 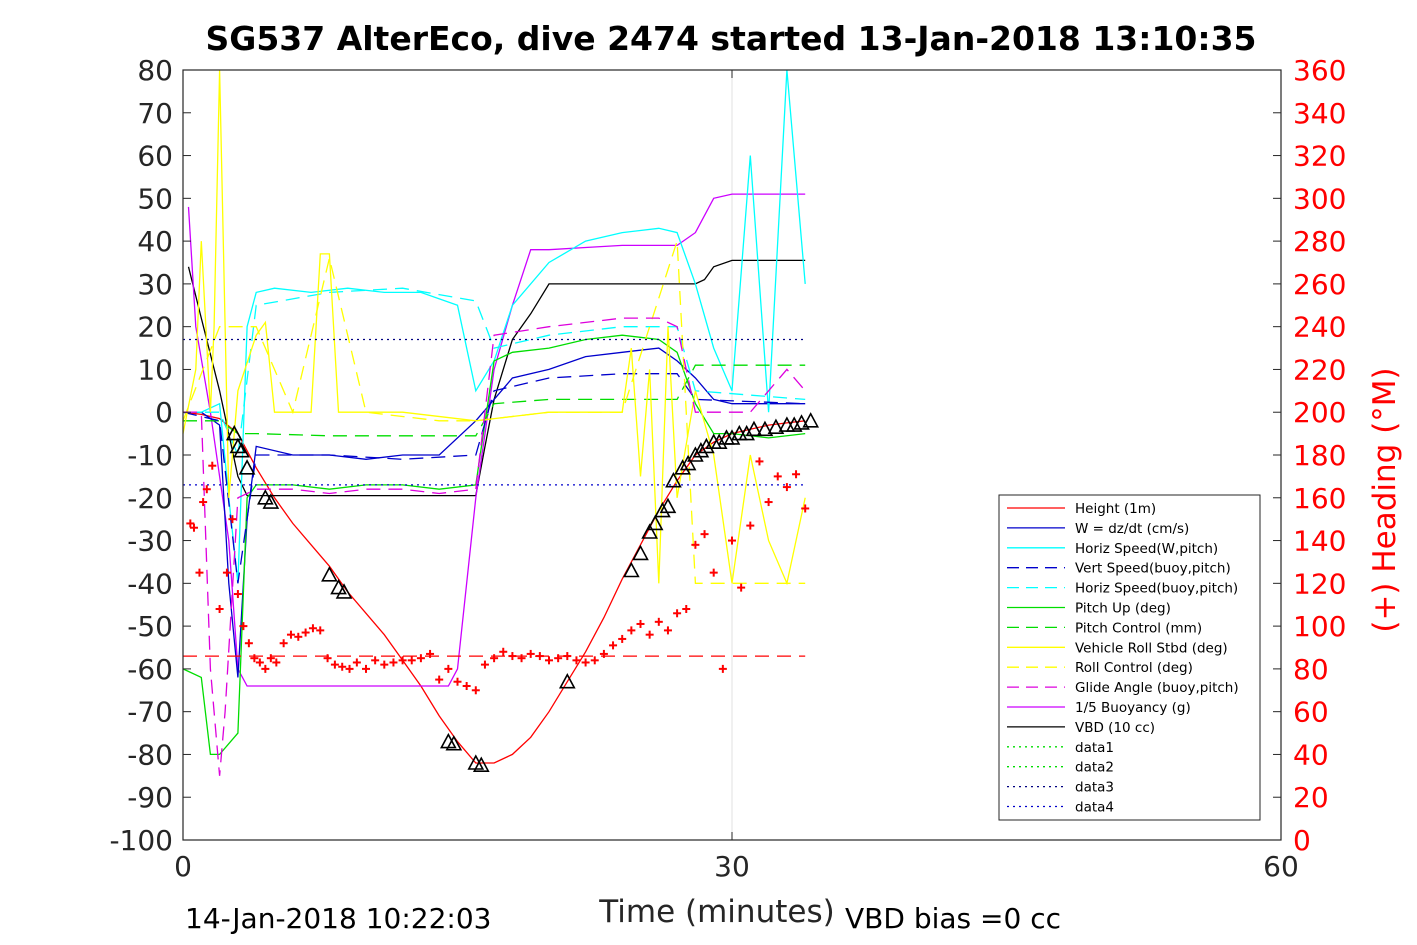 What do you see at coordinates (1319, 626) in the screenshot?
I see `right-tick-label: 100` at bounding box center [1319, 626].